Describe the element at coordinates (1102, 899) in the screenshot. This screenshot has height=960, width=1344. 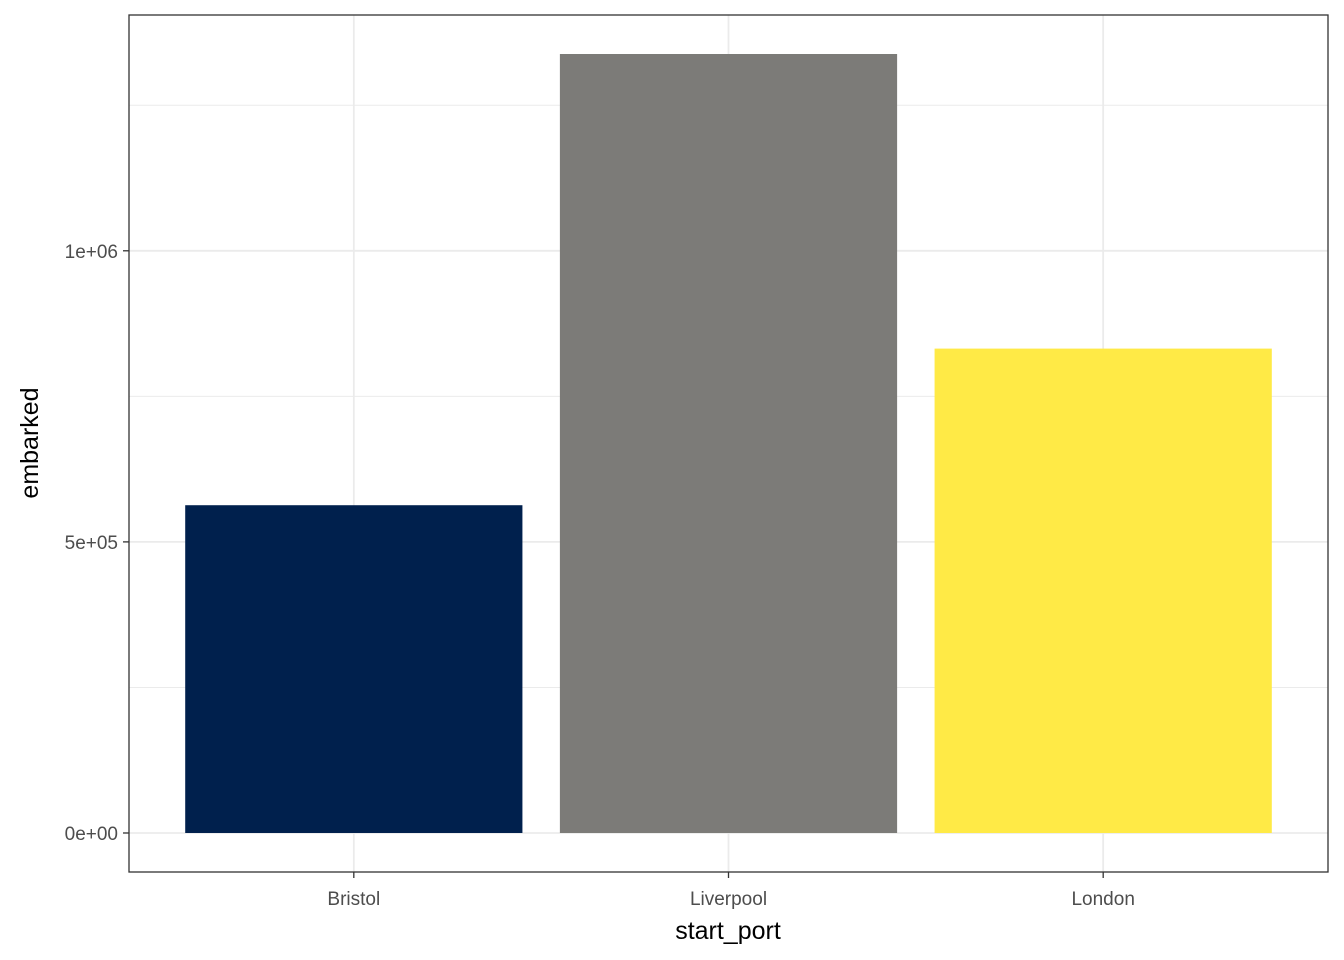
I see `x-tick-label: London` at that location.